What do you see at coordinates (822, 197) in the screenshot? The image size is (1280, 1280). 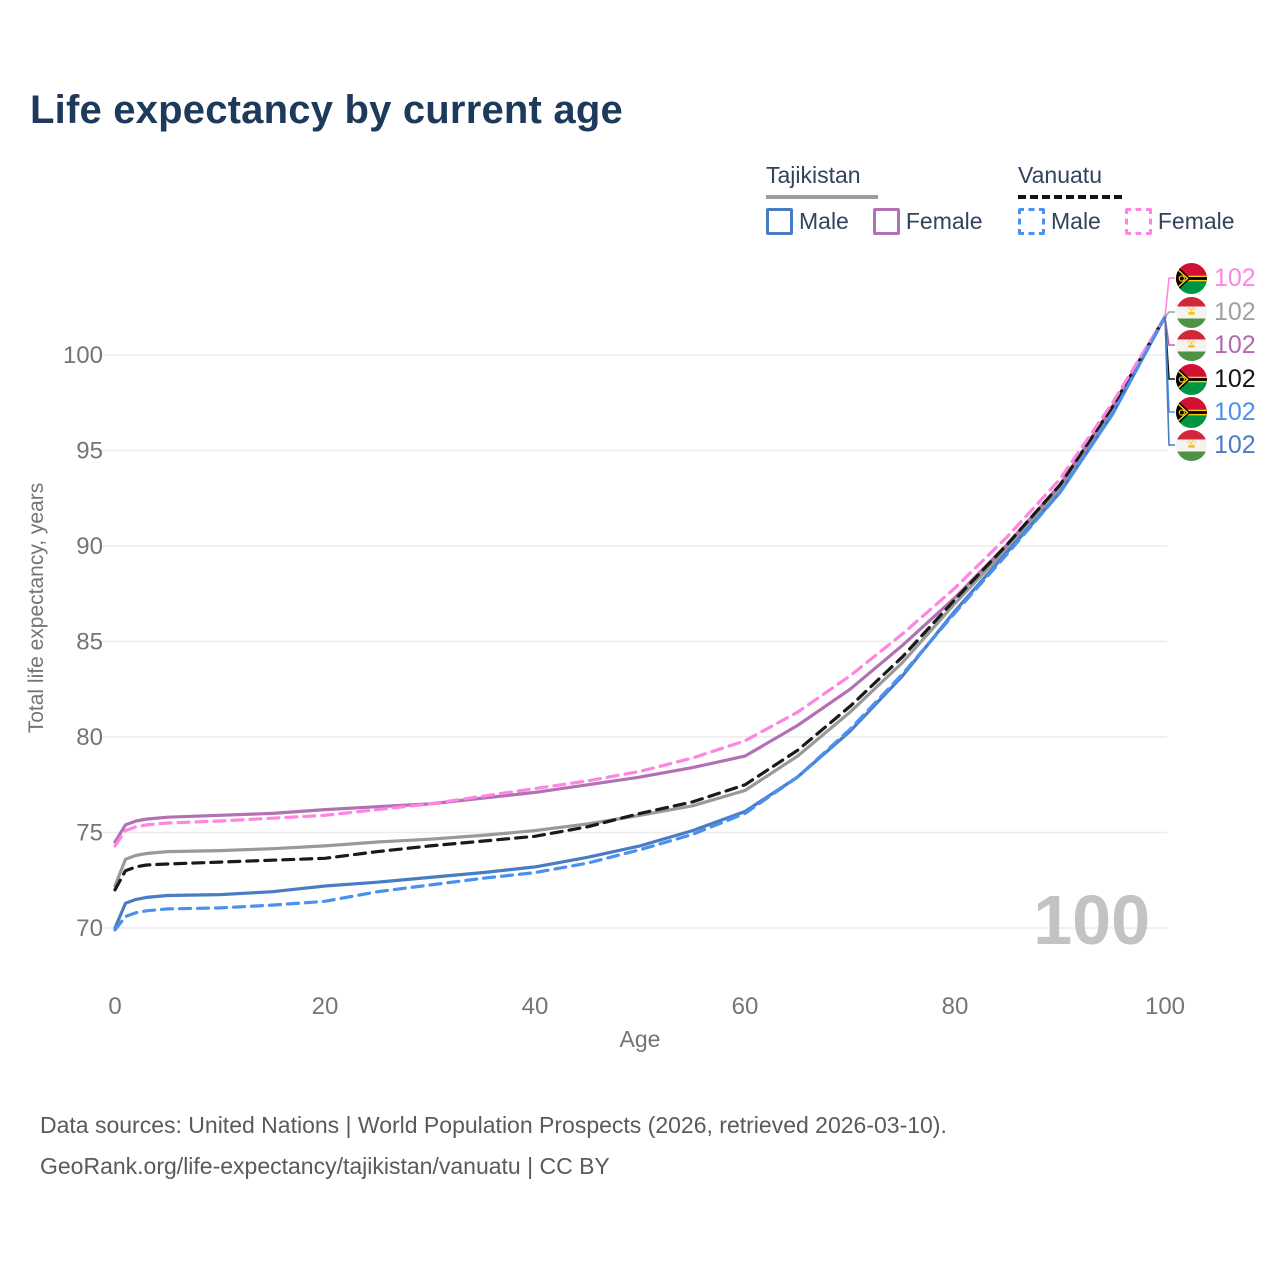 I see `legend-line-sample-solid` at bounding box center [822, 197].